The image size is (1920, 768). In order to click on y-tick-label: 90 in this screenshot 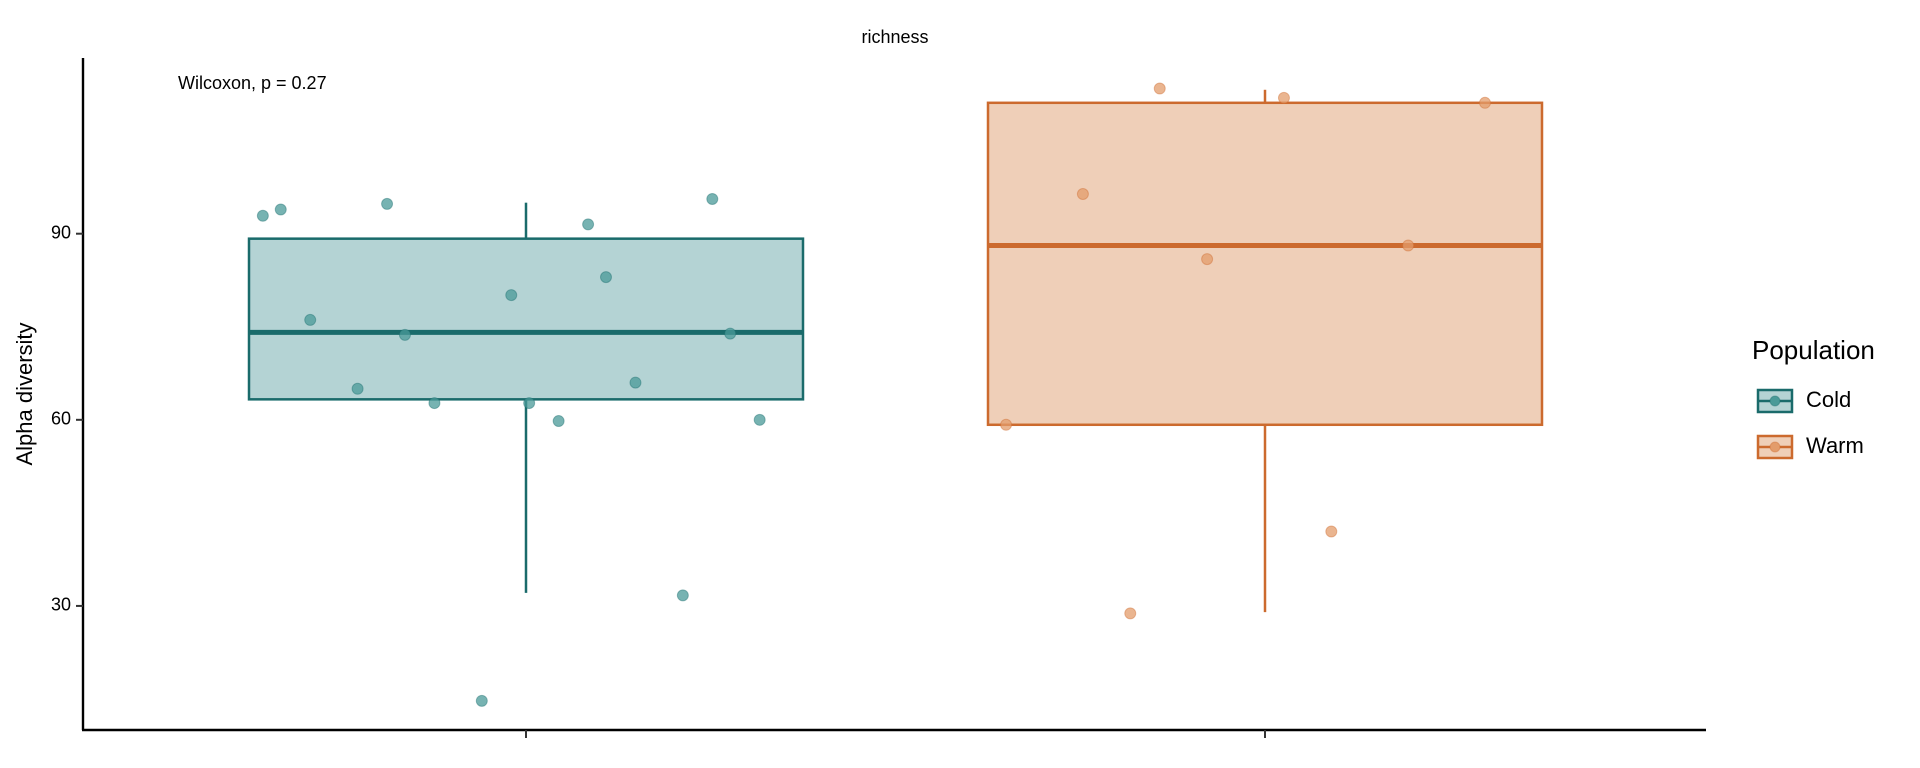, I will do `click(61, 232)`.